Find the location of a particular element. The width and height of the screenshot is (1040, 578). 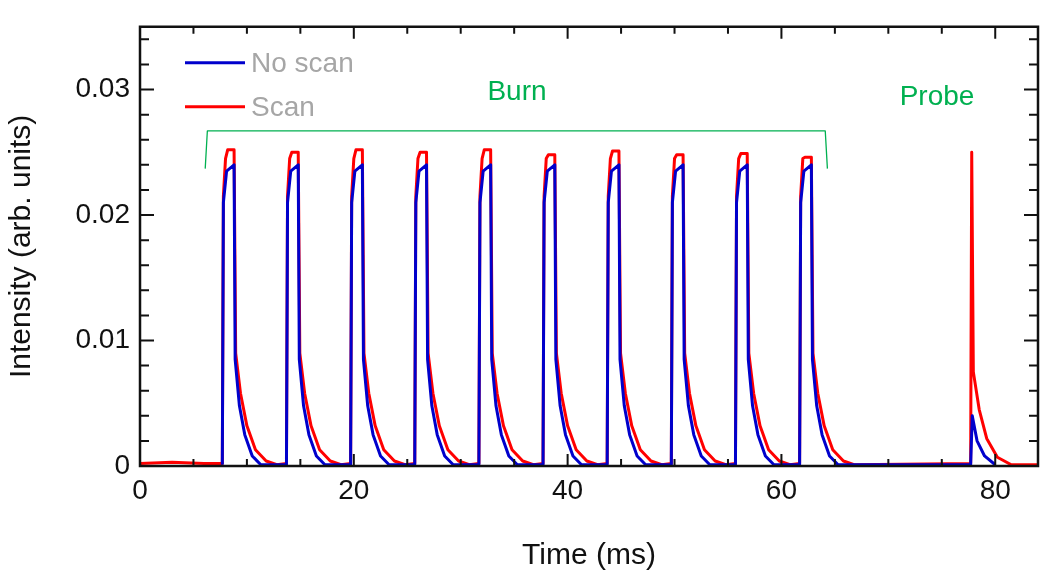

annotation: Probe is located at coordinates (937, 95).